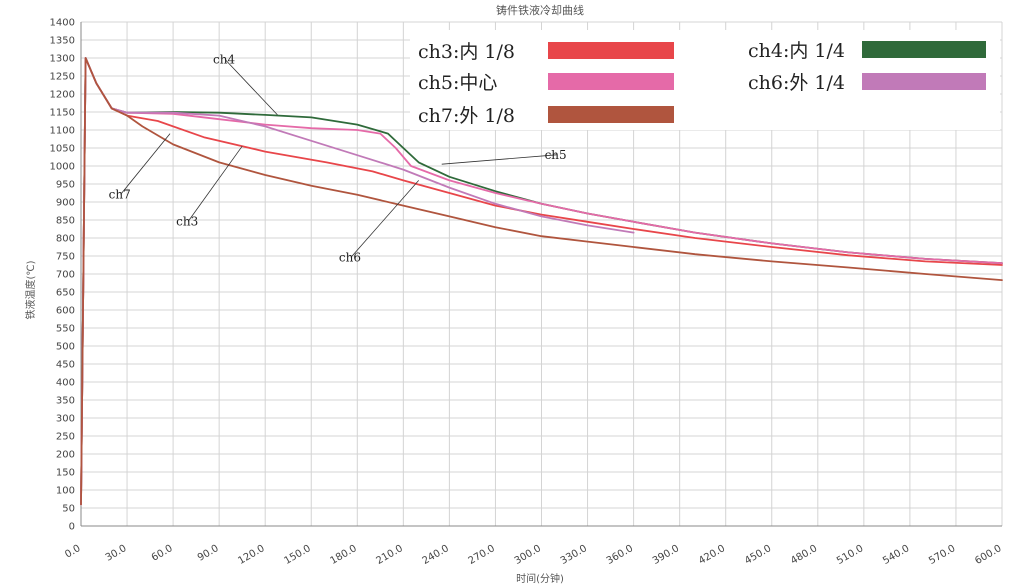 The height and width of the screenshot is (588, 1024). What do you see at coordinates (62, 59) in the screenshot?
I see `y-tick-label: 1300` at bounding box center [62, 59].